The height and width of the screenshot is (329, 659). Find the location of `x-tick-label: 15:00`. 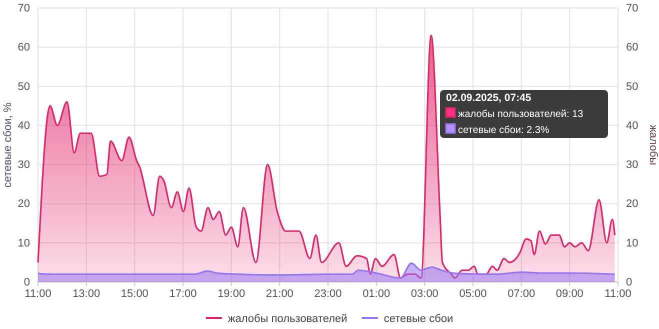

x-tick-label: 15:00 is located at coordinates (134, 294).